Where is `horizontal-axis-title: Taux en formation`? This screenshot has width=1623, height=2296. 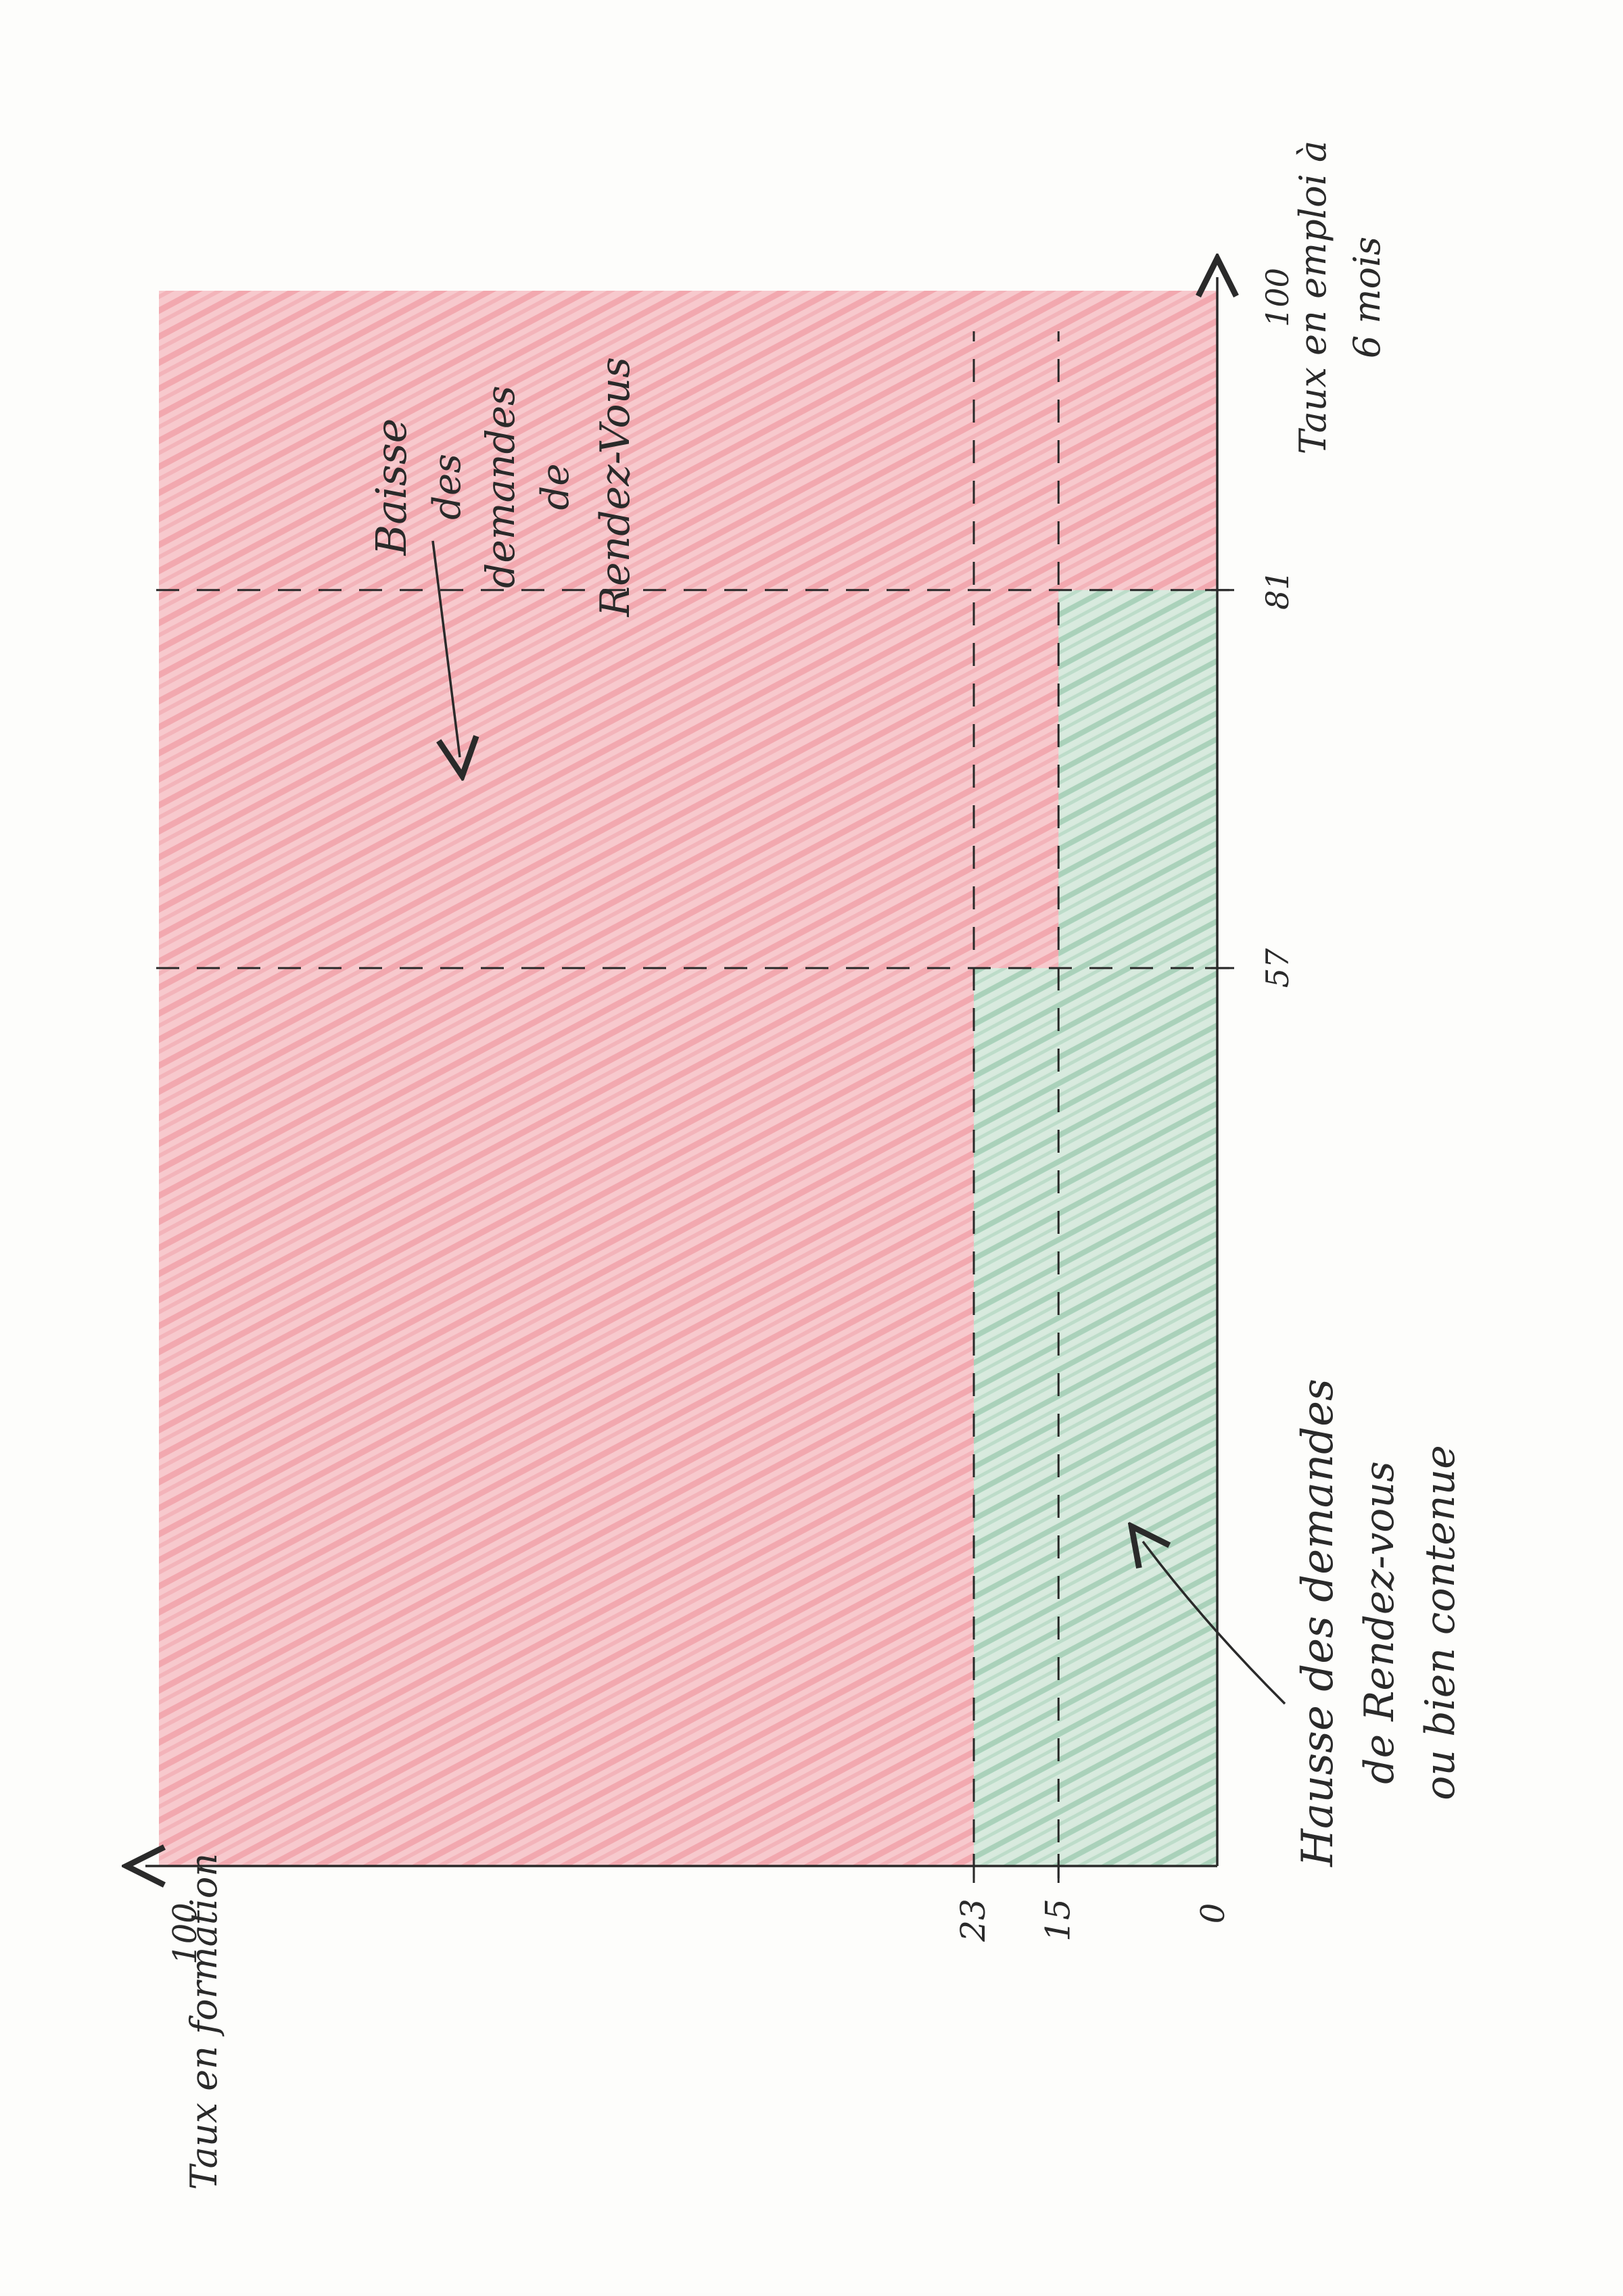 horizontal-axis-title: Taux en formation is located at coordinates (204, 2022).